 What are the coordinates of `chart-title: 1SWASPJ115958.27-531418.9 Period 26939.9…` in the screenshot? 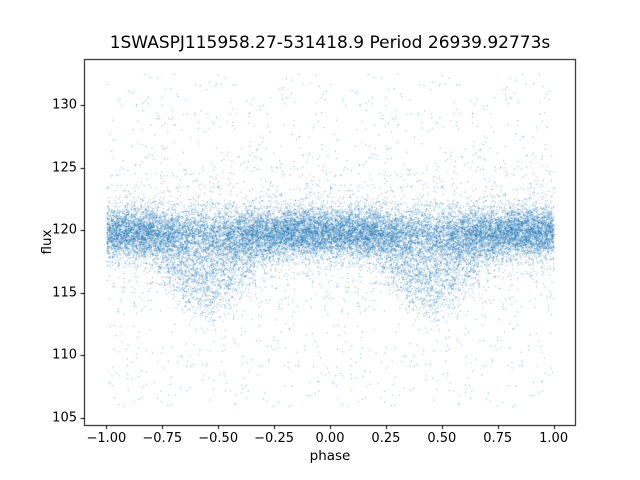 It's located at (330, 43).